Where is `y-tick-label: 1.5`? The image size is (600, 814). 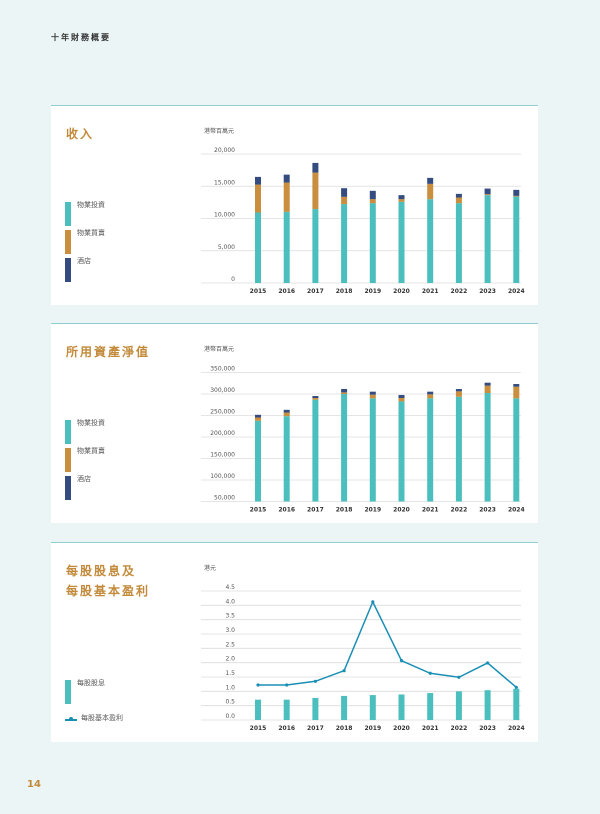
y-tick-label: 1.5 is located at coordinates (230, 673).